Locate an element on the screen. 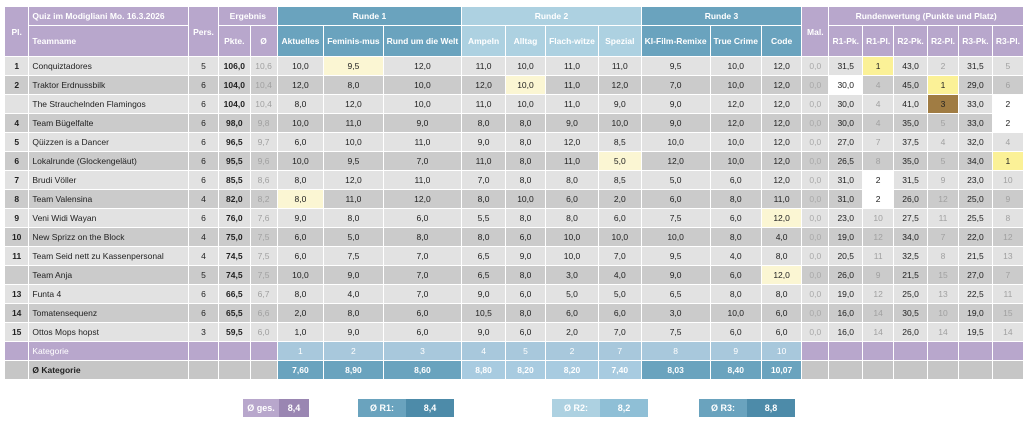  wertung-cell: 5 is located at coordinates (943, 123).